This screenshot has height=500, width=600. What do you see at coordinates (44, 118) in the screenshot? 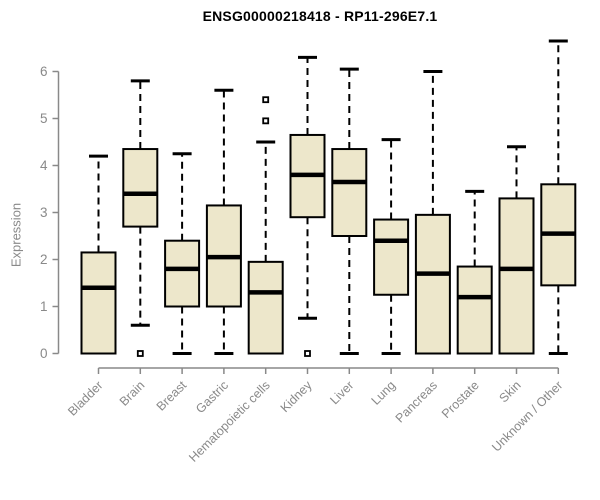
I see `y-tick-label: 5` at bounding box center [44, 118].